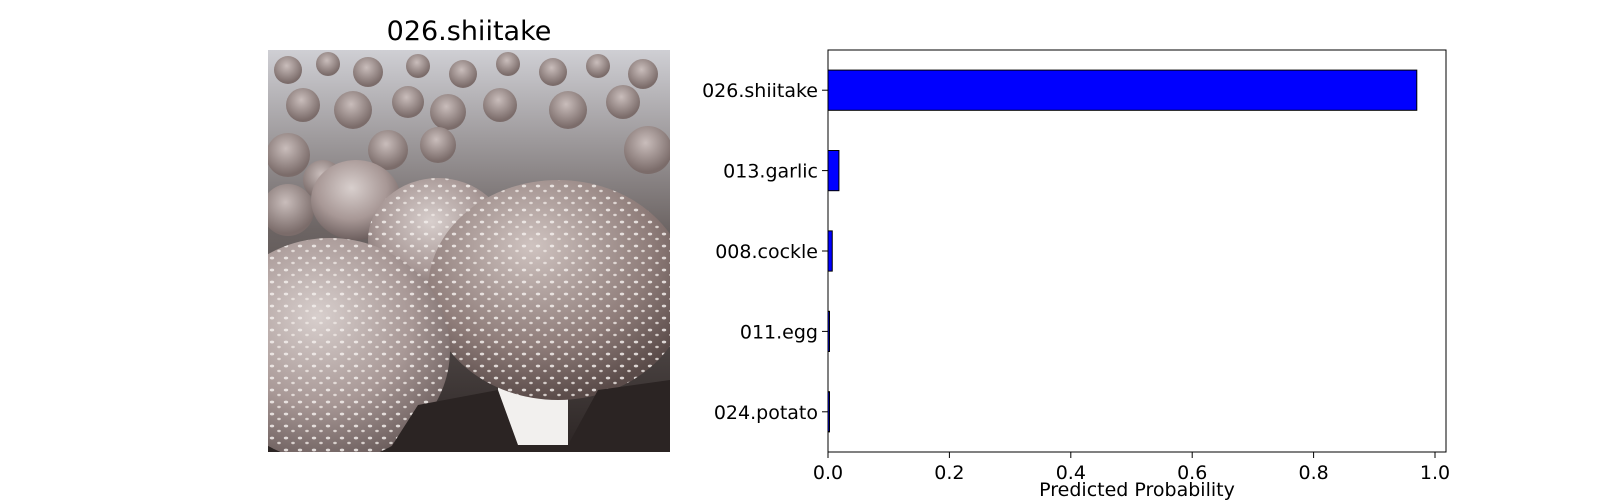  I want to click on x-tick-label: 0.8, so click(1313, 473).